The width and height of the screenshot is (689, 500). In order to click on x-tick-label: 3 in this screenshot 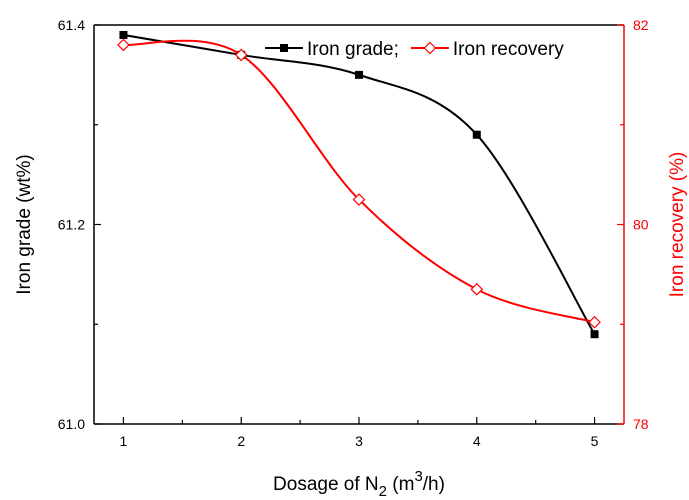, I will do `click(359, 441)`.